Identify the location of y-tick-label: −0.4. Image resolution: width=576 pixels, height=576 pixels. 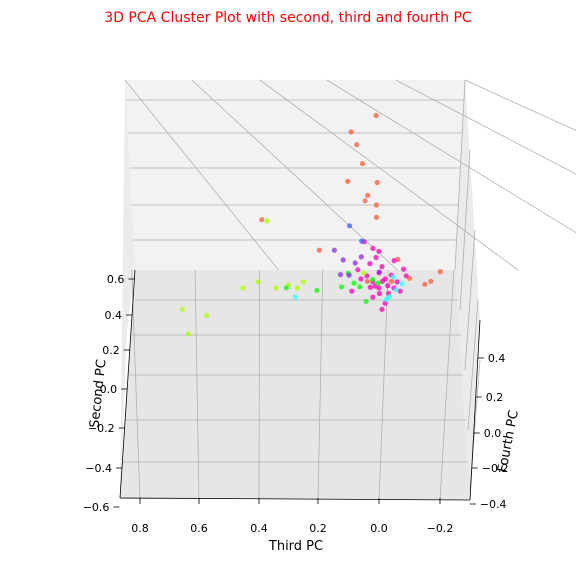
(493, 504).